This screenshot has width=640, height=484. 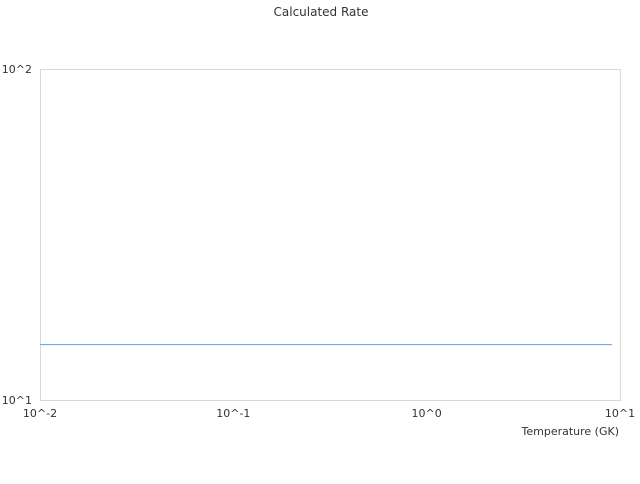 I want to click on x-tick-label: 10^-1, so click(x=233, y=413).